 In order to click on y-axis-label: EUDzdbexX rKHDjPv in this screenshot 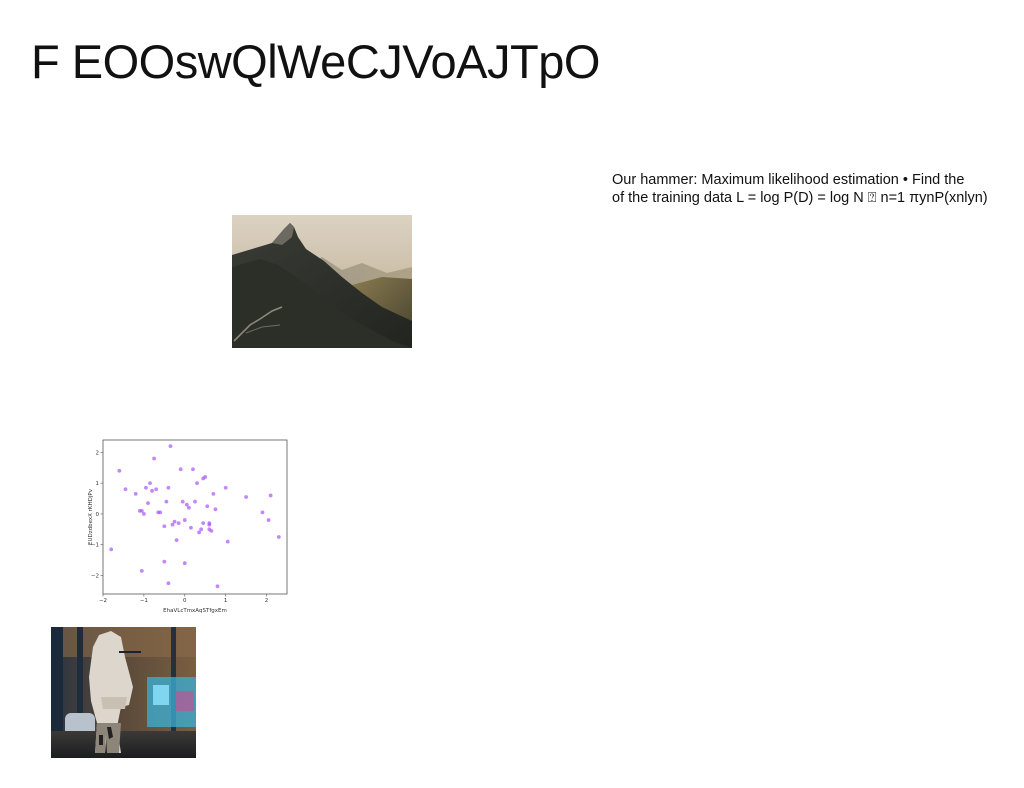, I will do `click(91, 516)`.